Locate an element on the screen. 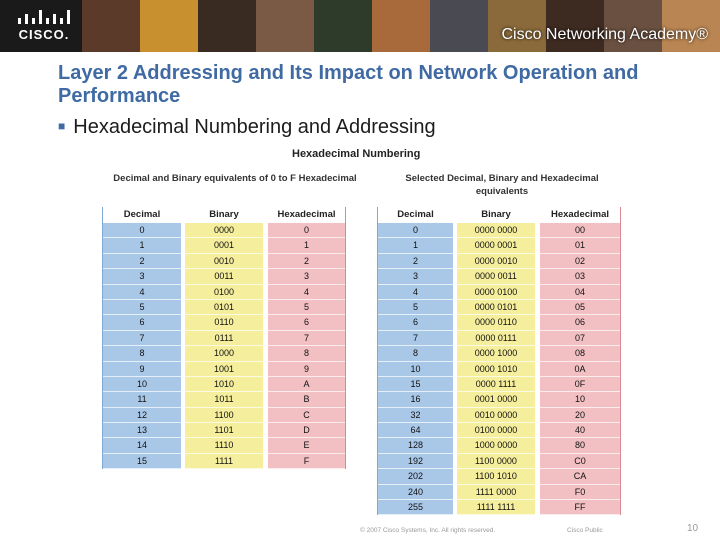 The height and width of the screenshot is (540, 720). table-cell: 9 is located at coordinates (142, 369).